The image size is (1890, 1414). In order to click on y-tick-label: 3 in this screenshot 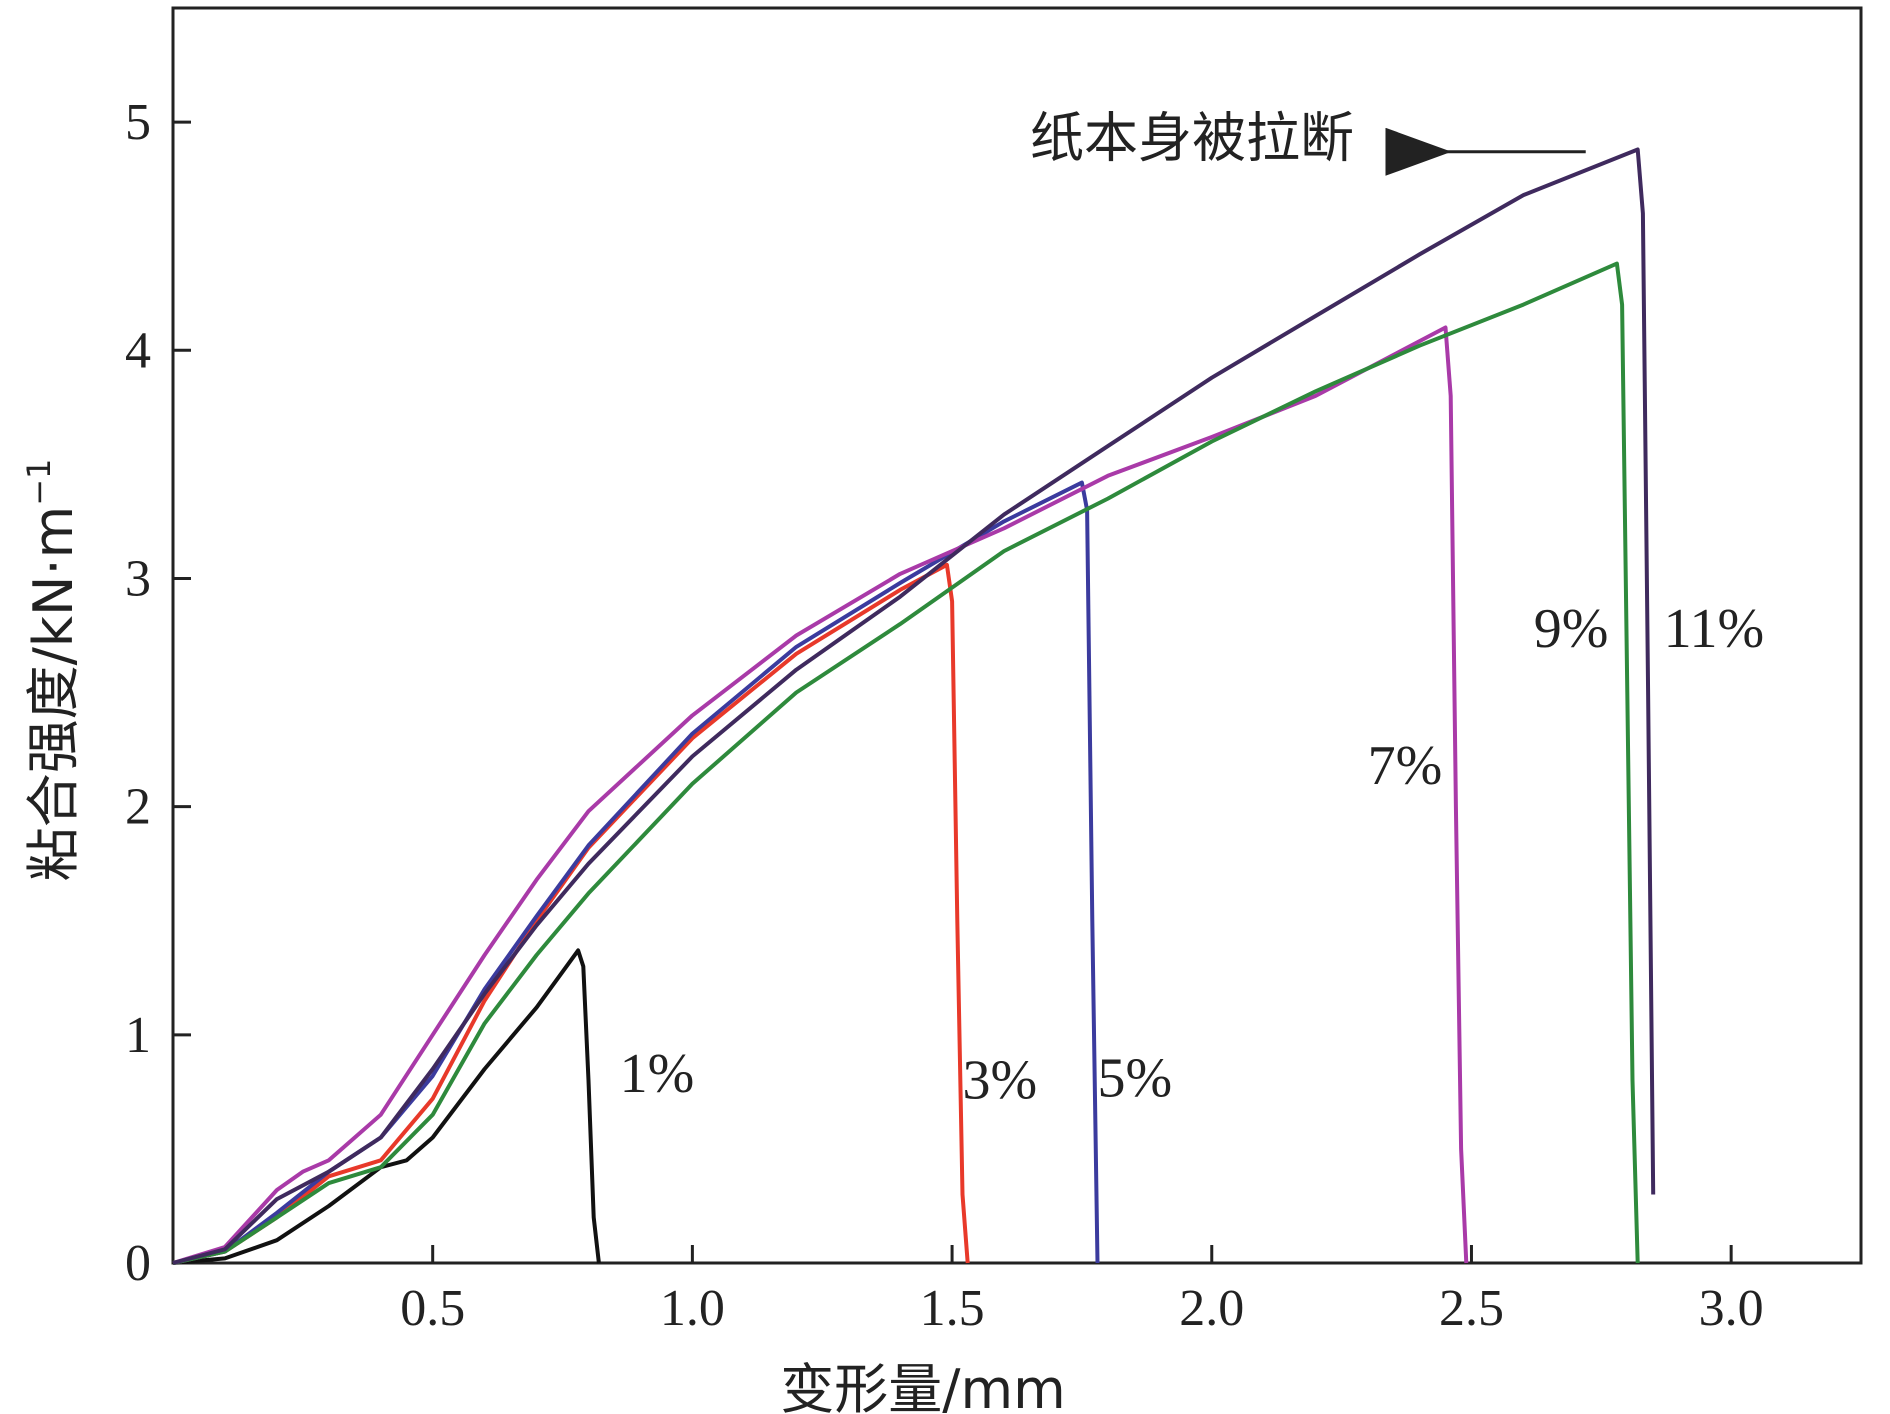, I will do `click(138, 578)`.